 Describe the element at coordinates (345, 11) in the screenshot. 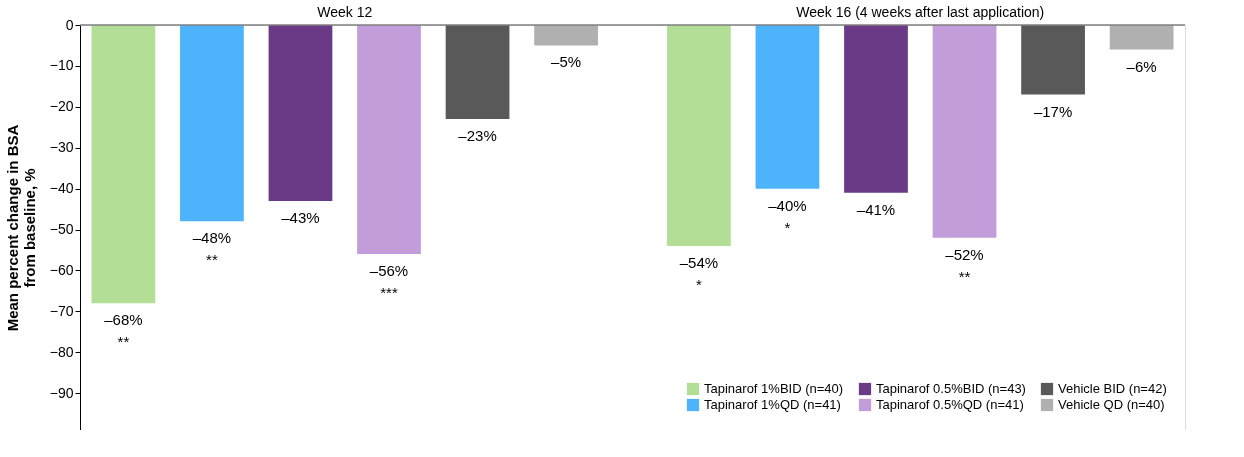

I see `x-tick-label: Week 12` at that location.